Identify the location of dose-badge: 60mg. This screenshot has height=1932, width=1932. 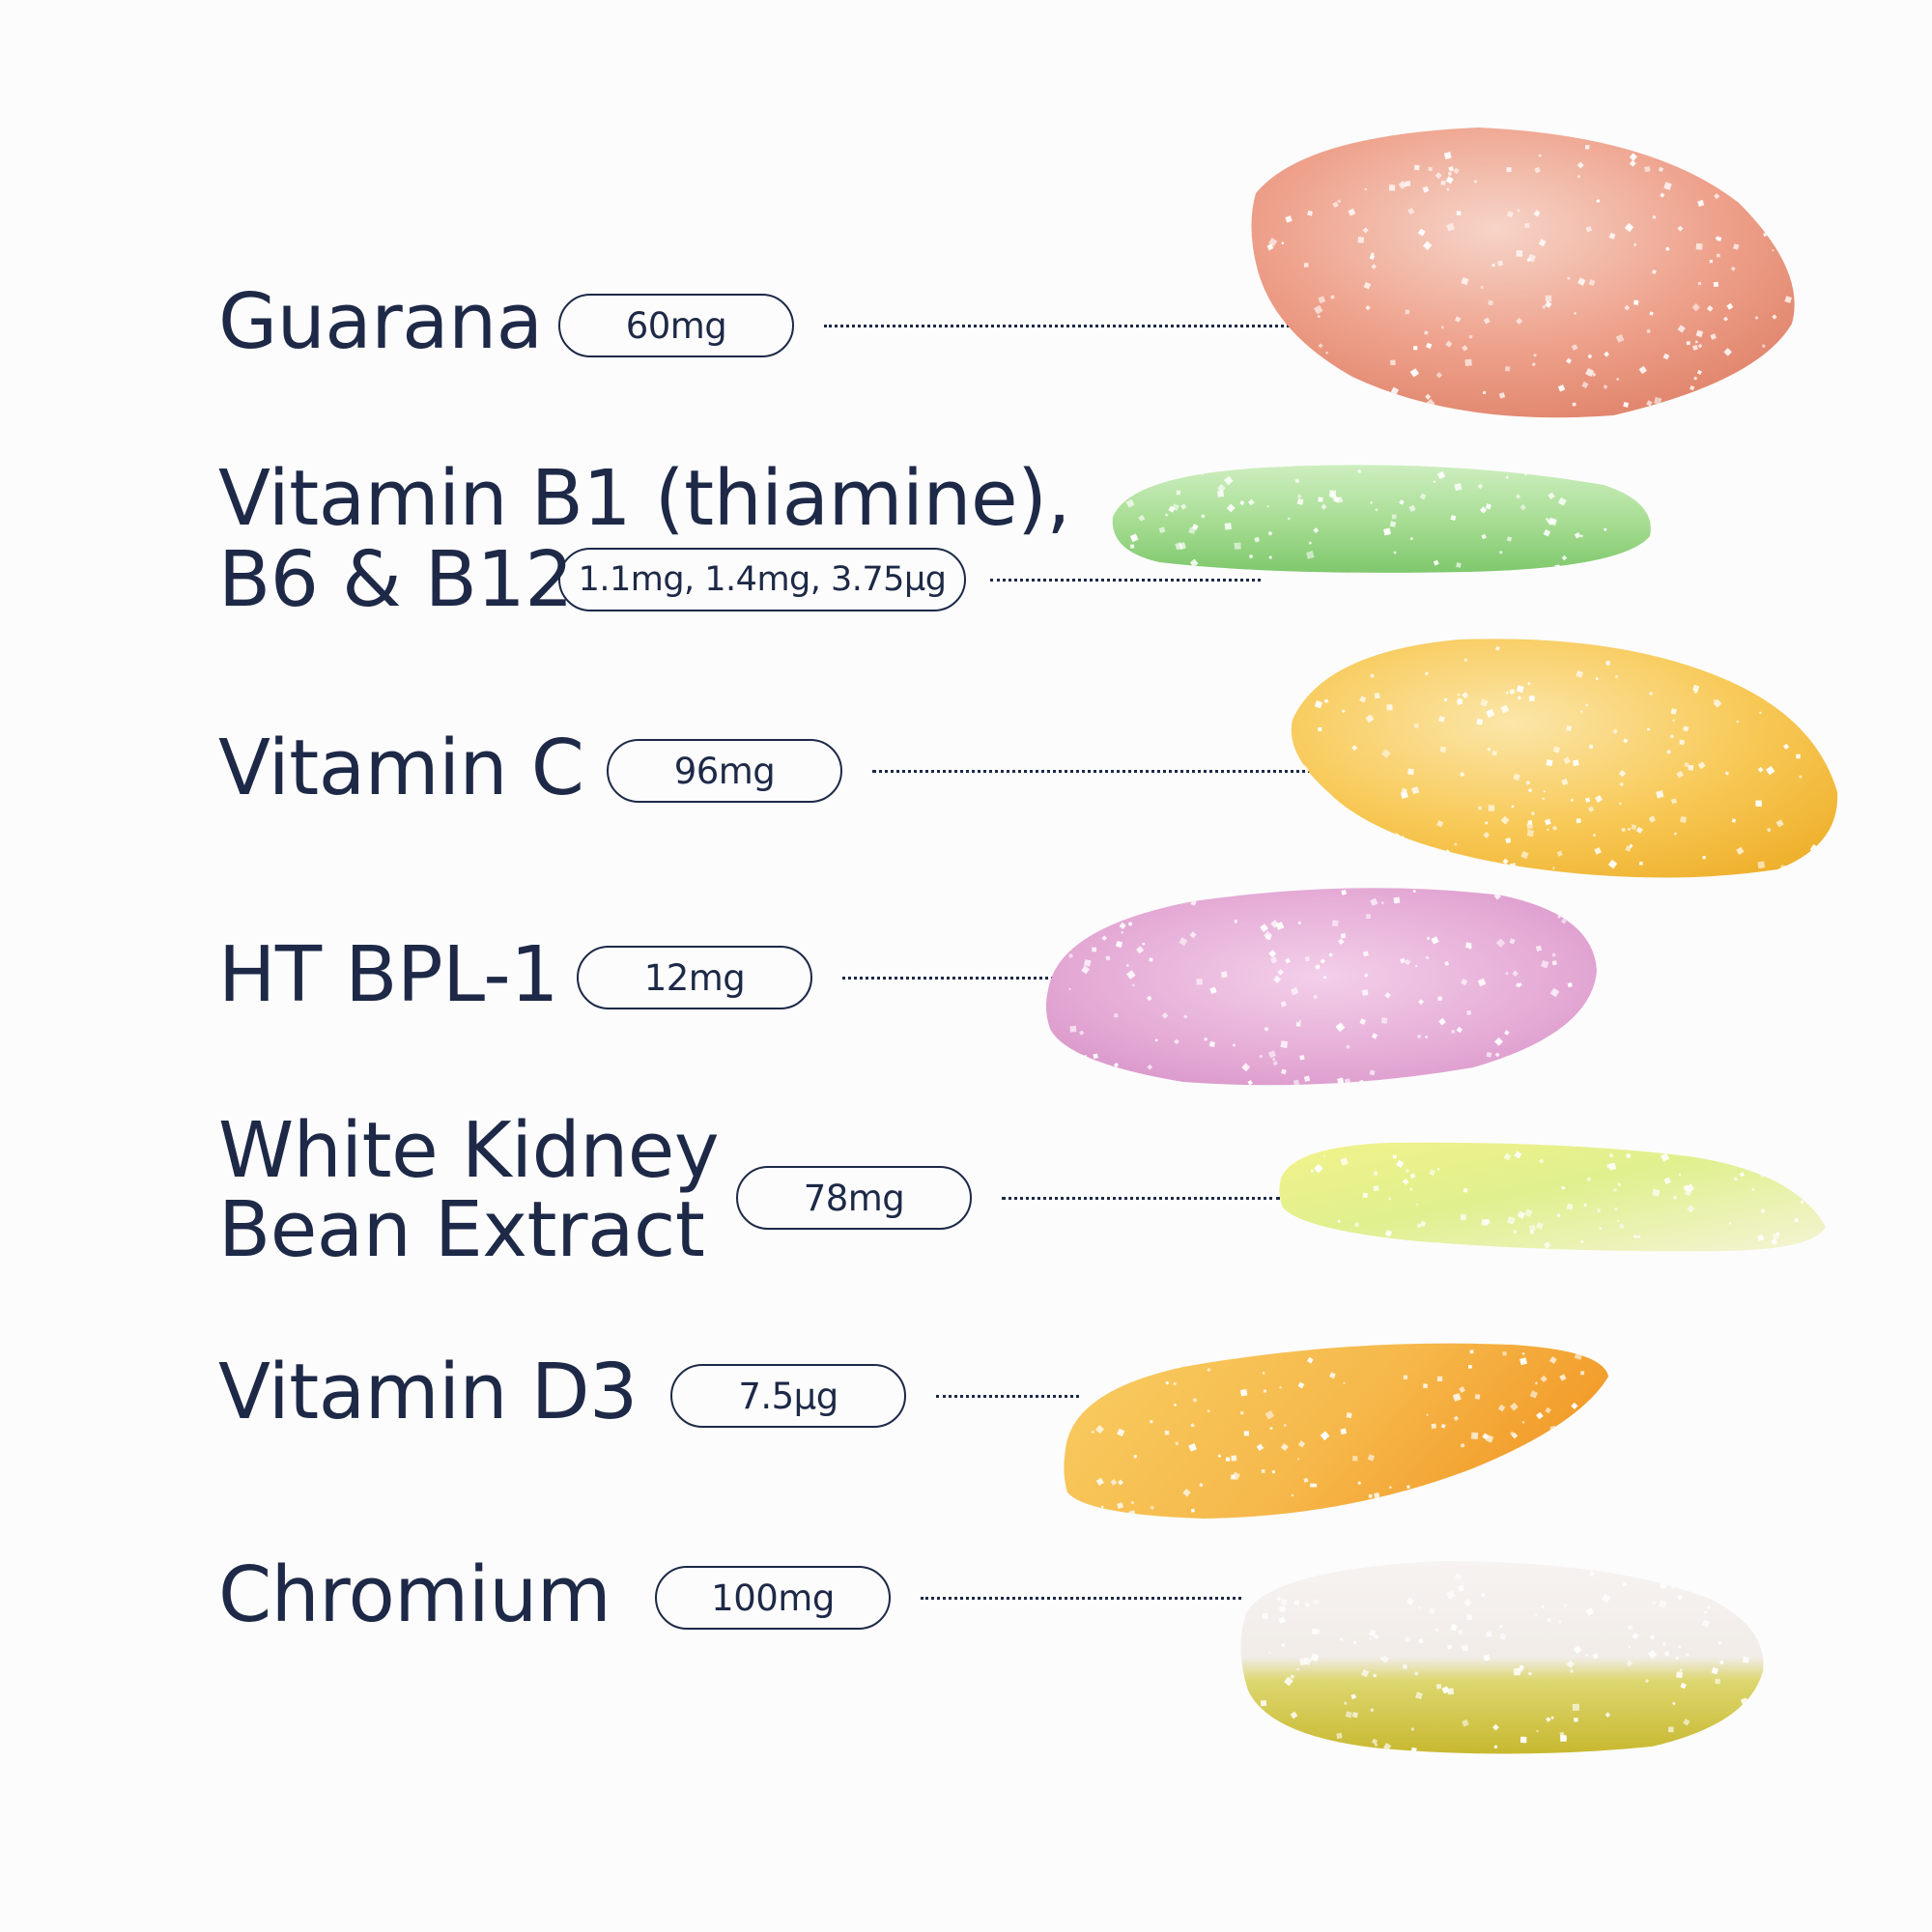
(676, 325).